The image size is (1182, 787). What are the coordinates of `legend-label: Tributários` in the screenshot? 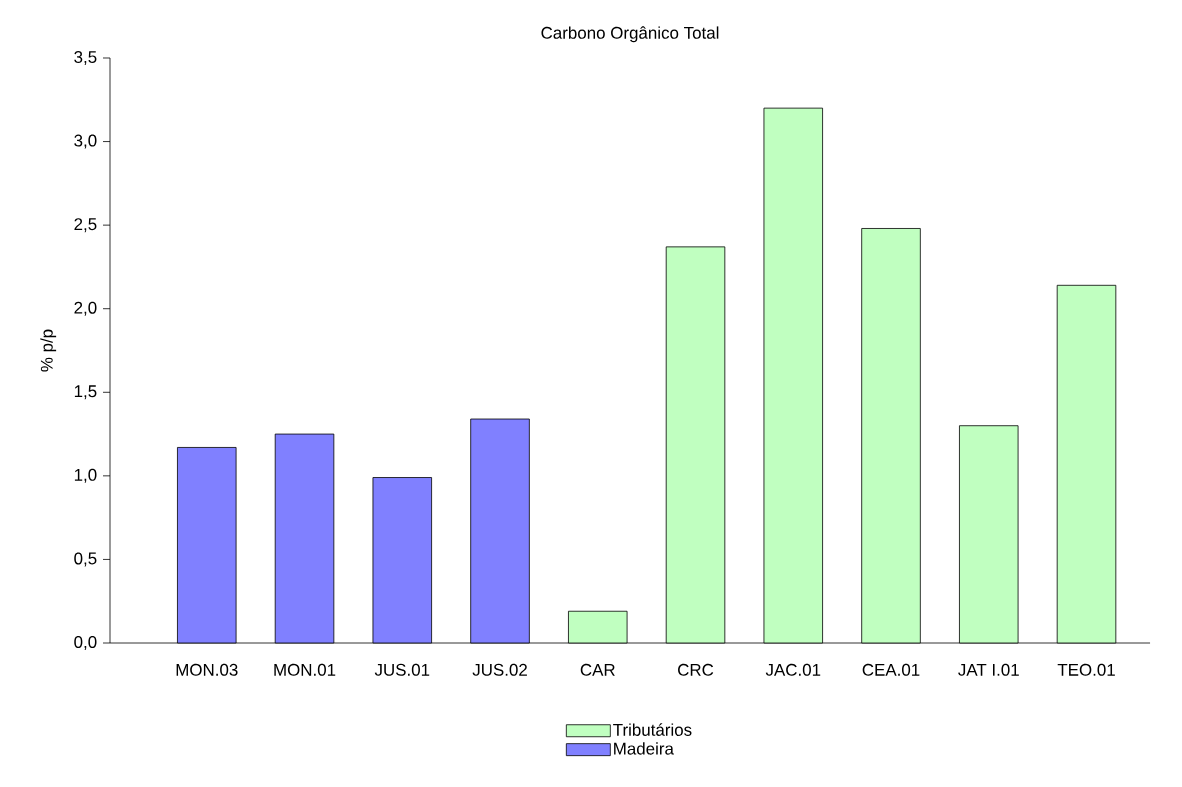 It's located at (652, 729).